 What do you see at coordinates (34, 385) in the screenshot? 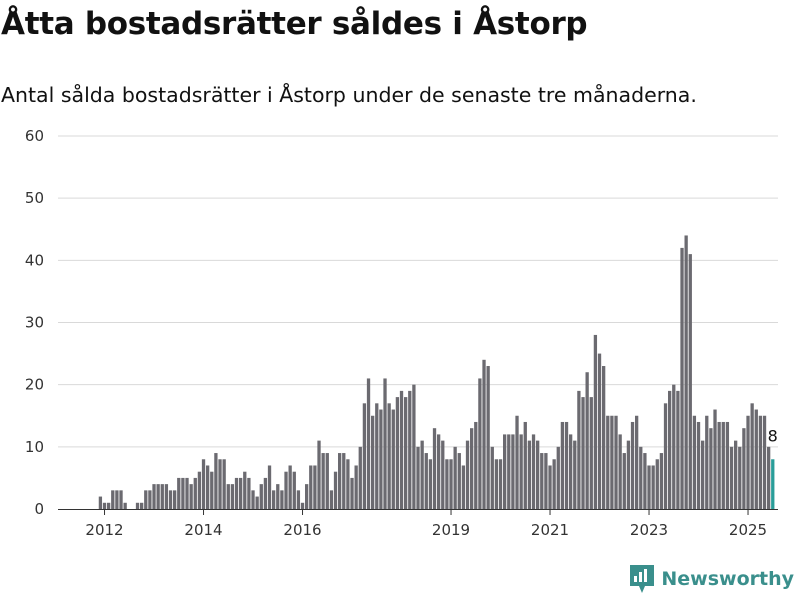
I see `y-tick-label: 20` at bounding box center [34, 385].